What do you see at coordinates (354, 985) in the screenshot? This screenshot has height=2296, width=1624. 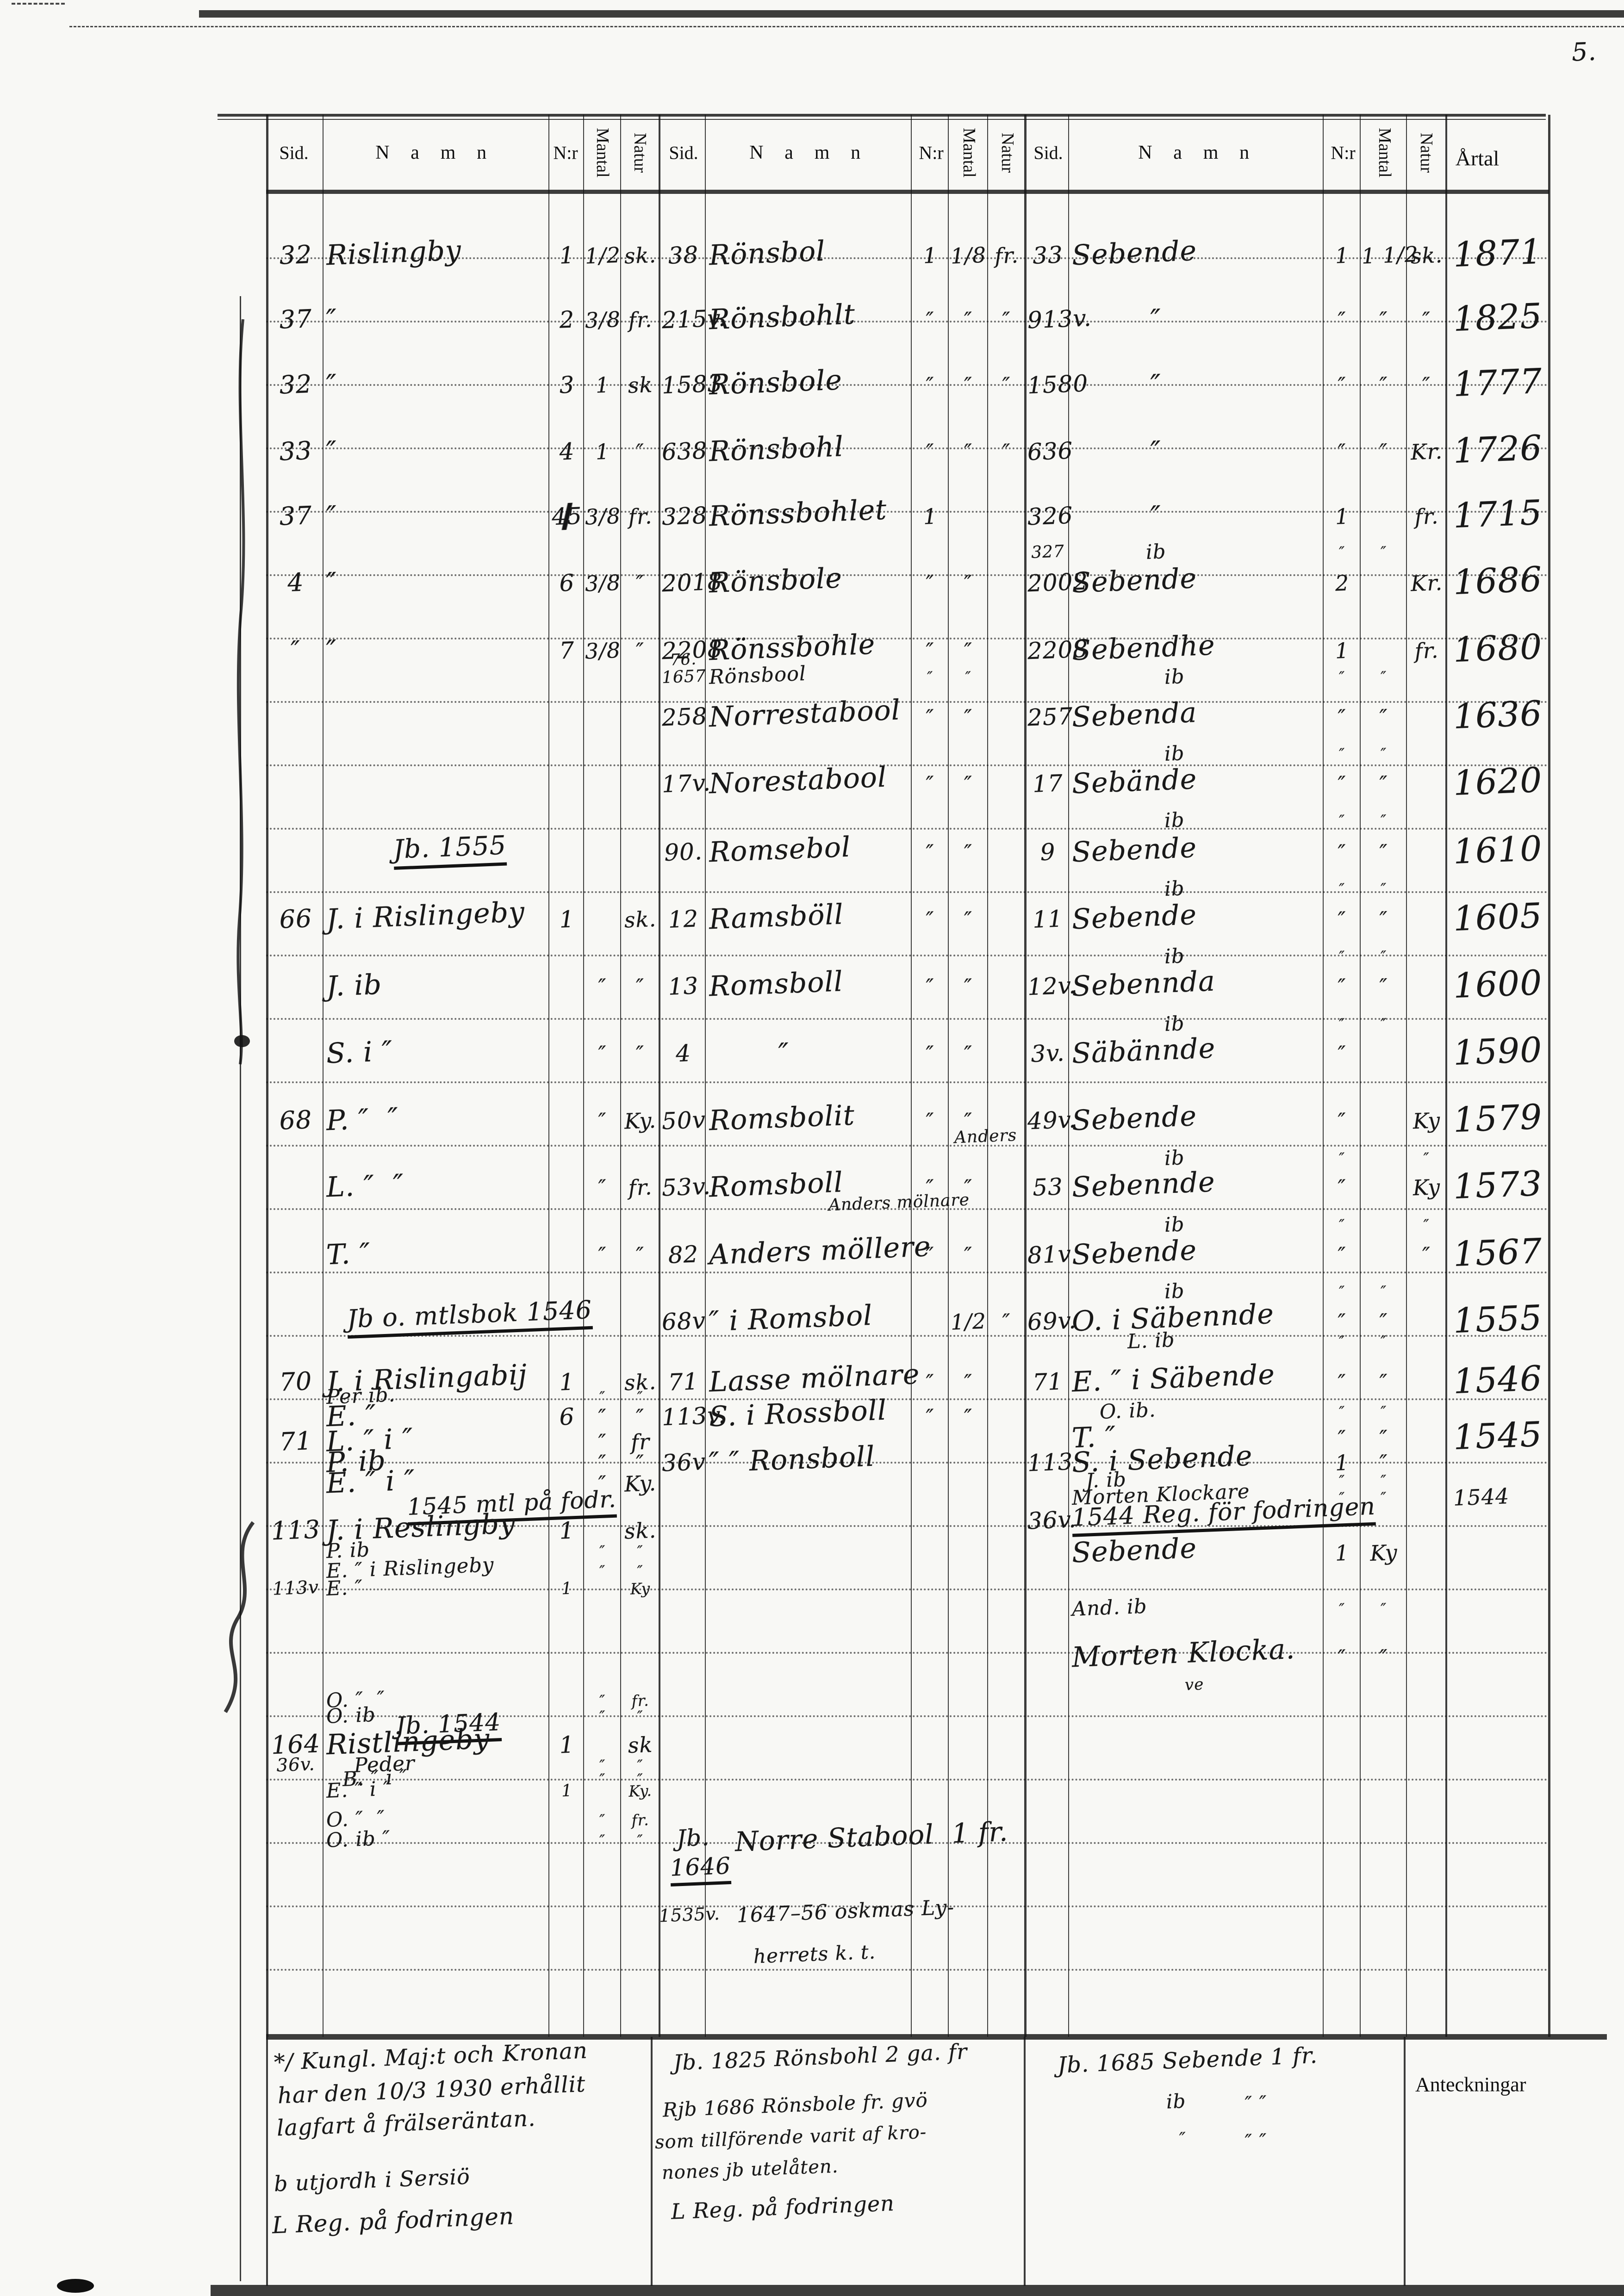 I see `cell-g1n: J. ib` at bounding box center [354, 985].